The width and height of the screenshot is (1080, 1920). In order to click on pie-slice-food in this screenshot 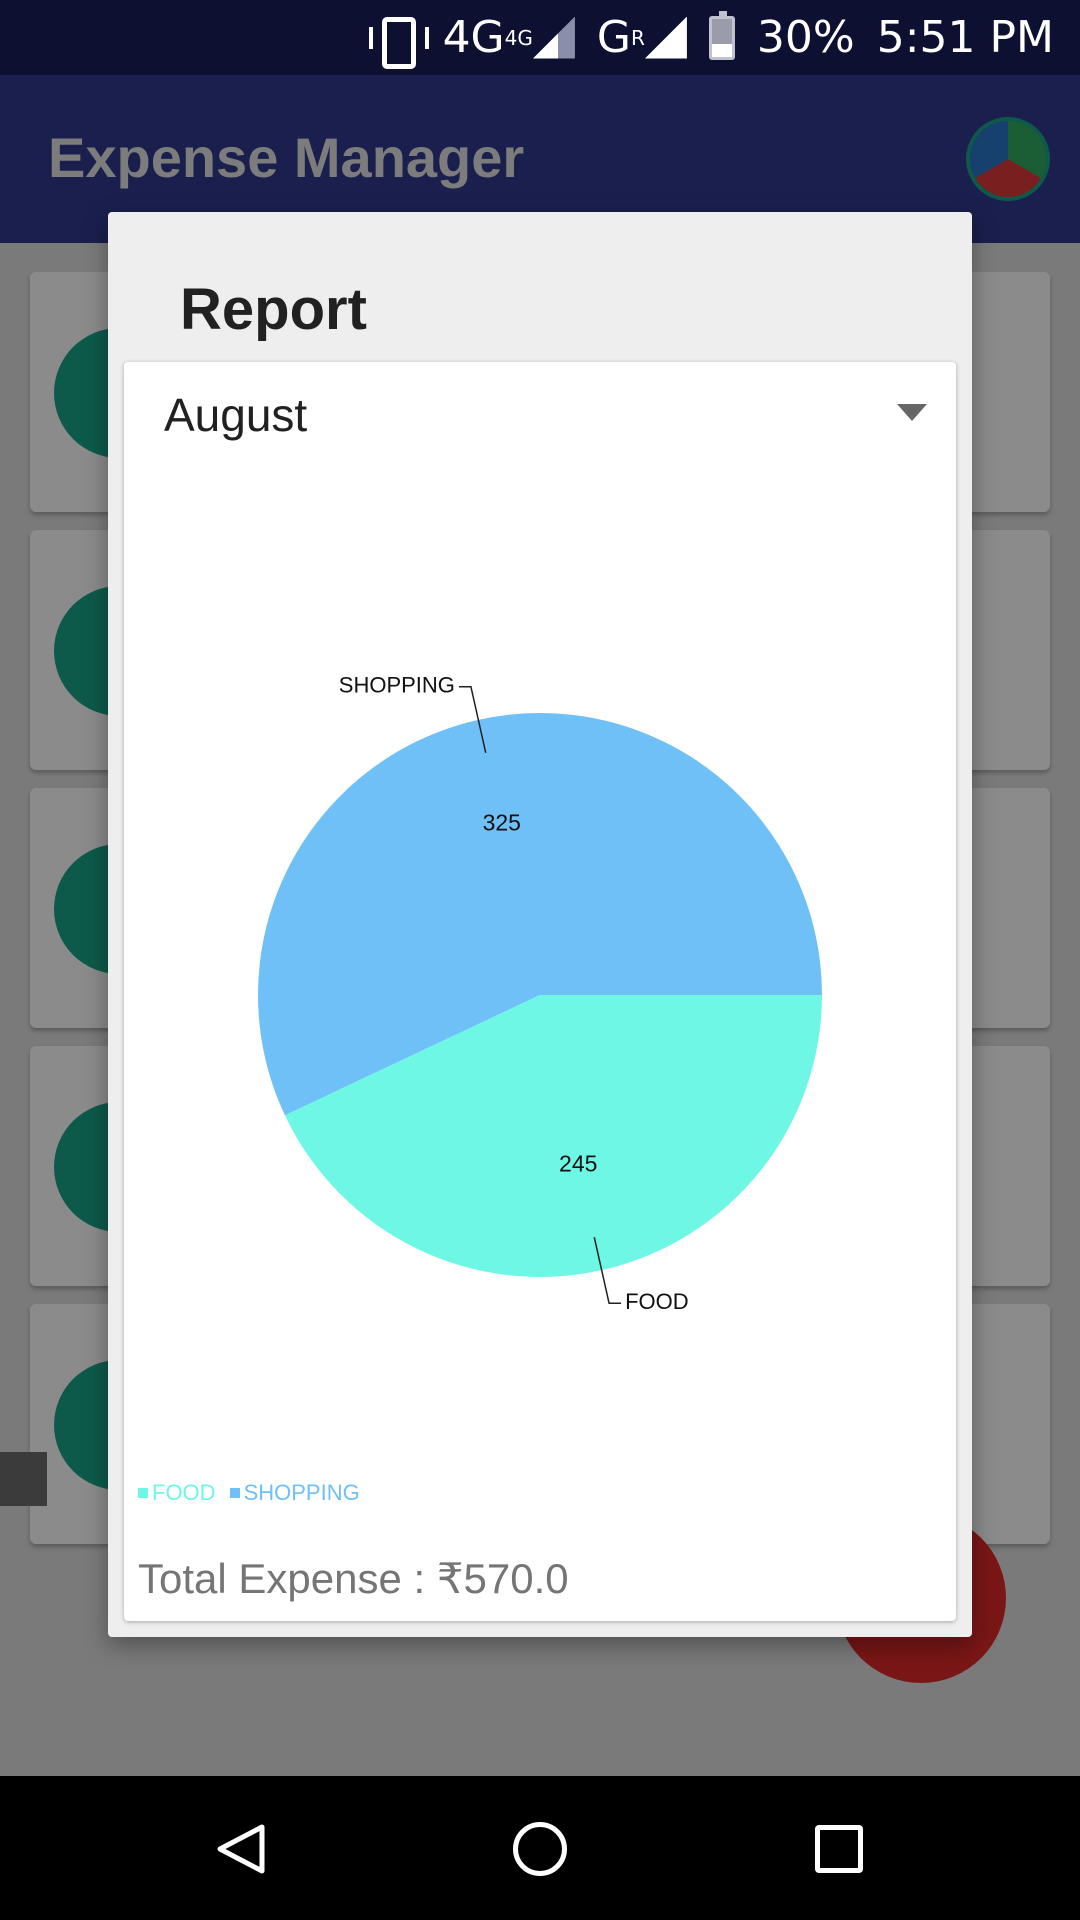, I will do `click(553, 1136)`.